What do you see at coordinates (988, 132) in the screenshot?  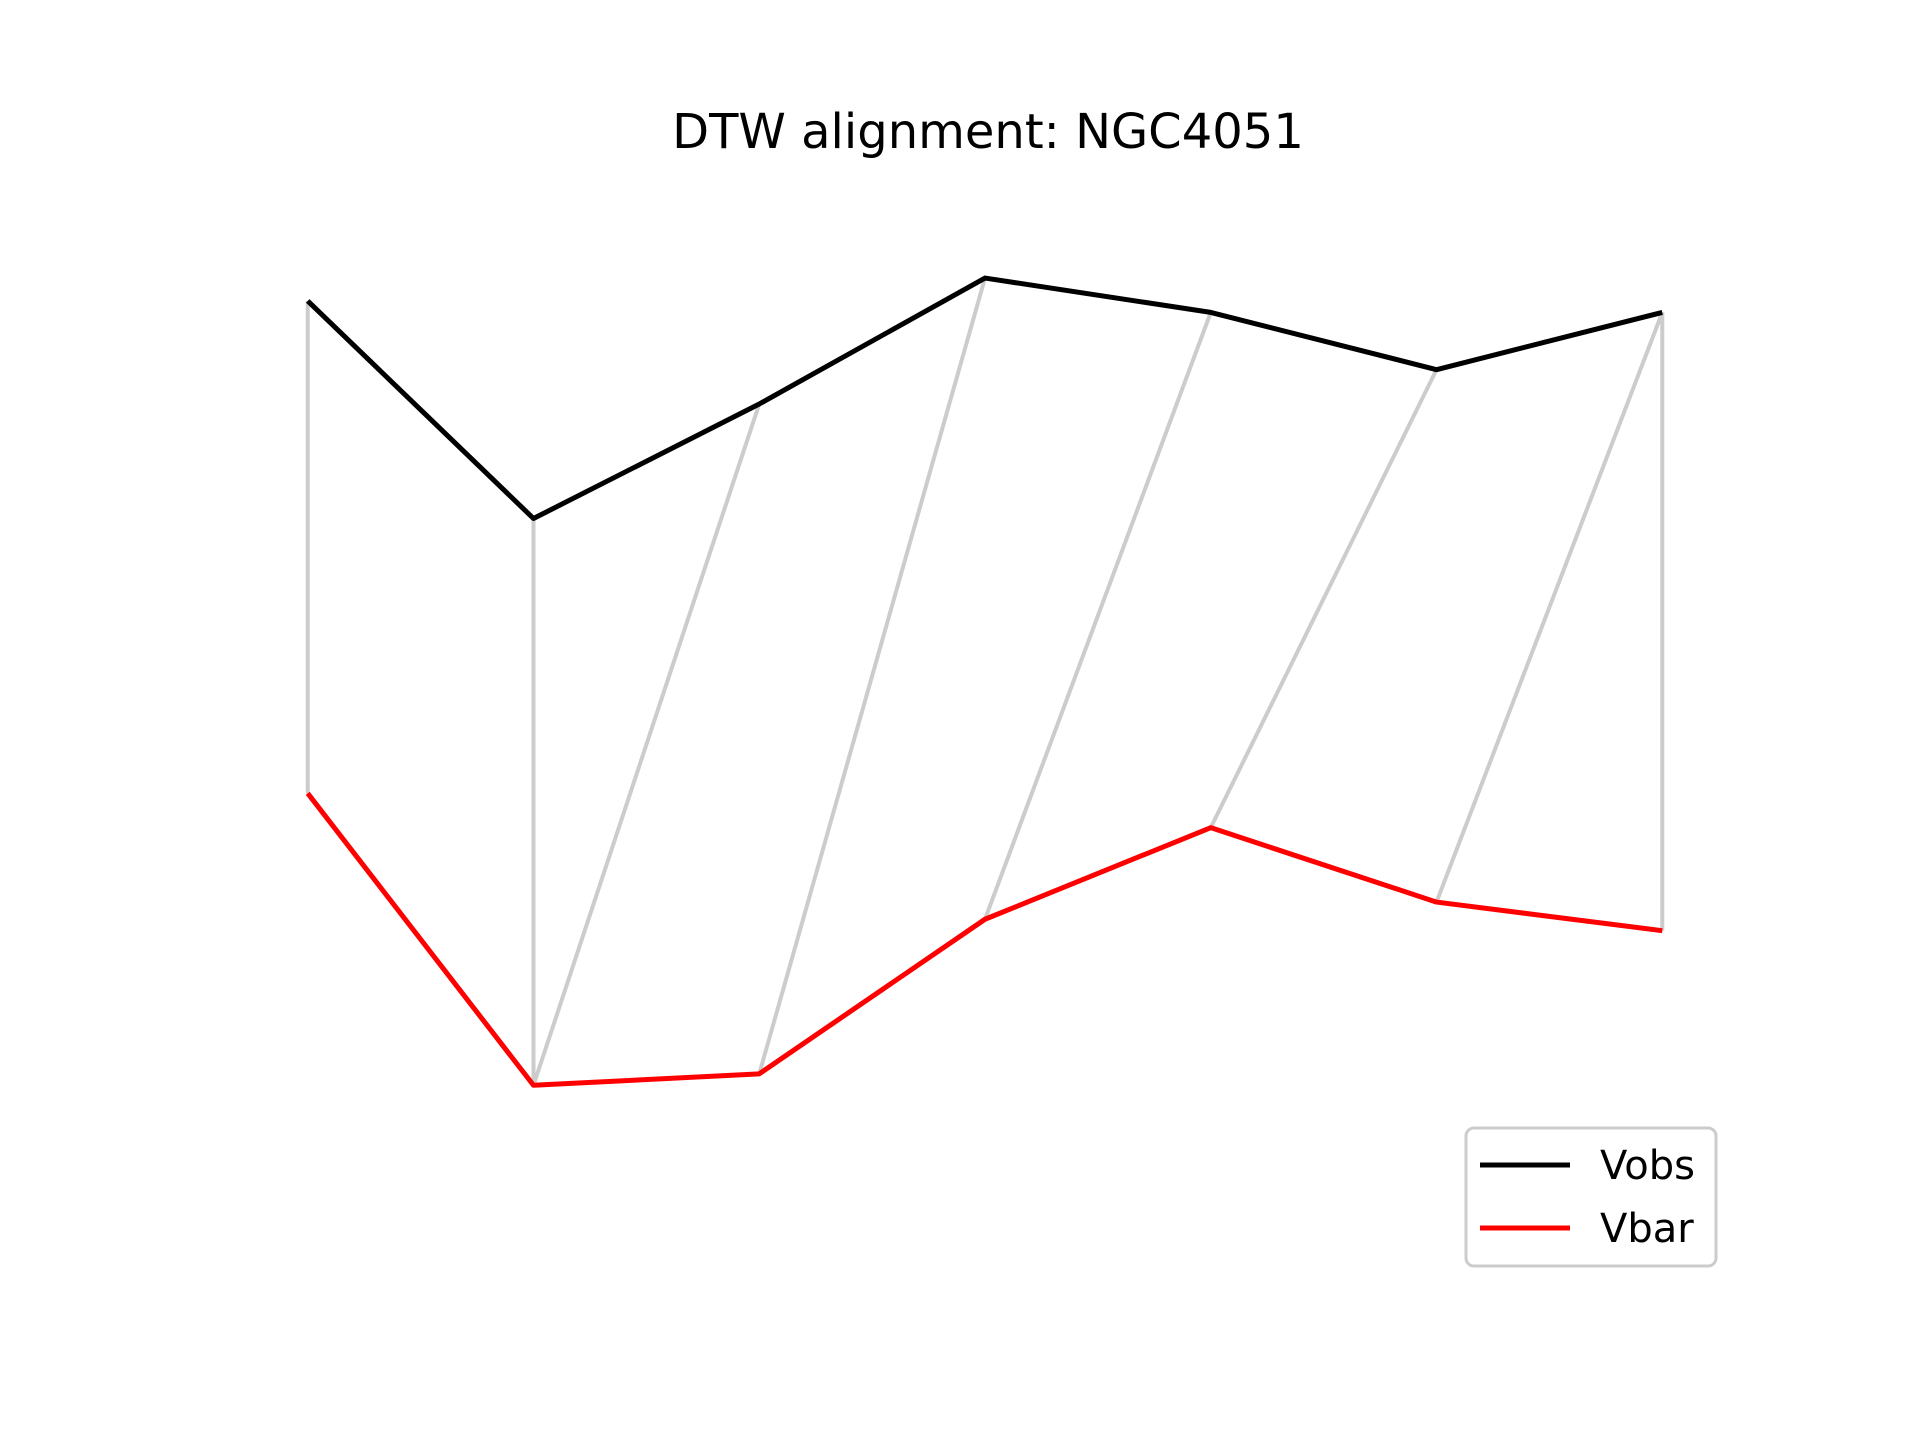 I see `chart-title: DTW alignment: NGC4051` at bounding box center [988, 132].